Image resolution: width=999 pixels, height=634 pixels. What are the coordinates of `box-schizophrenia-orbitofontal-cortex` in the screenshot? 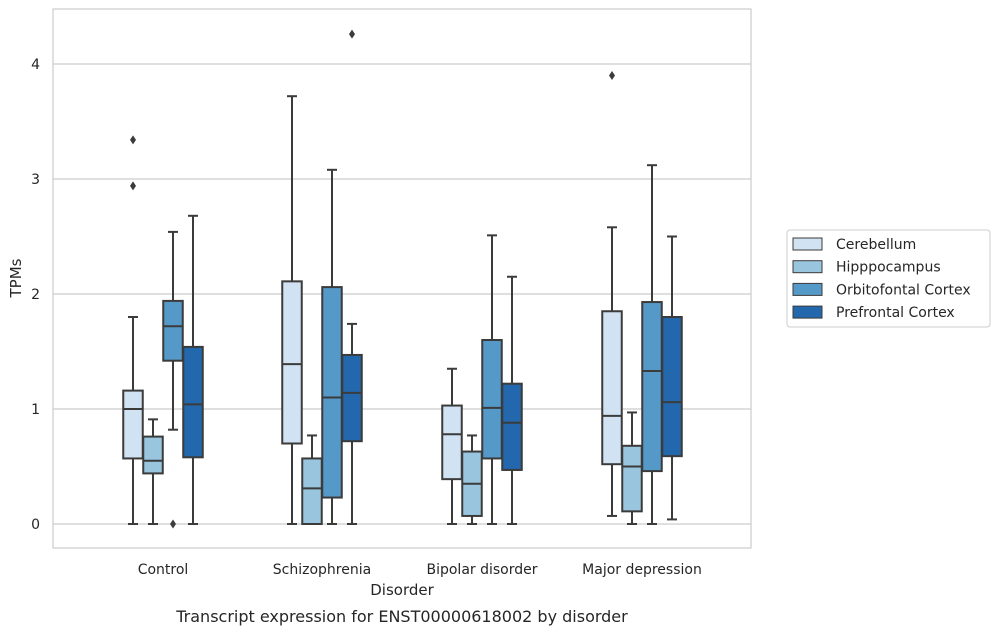 It's located at (332, 346).